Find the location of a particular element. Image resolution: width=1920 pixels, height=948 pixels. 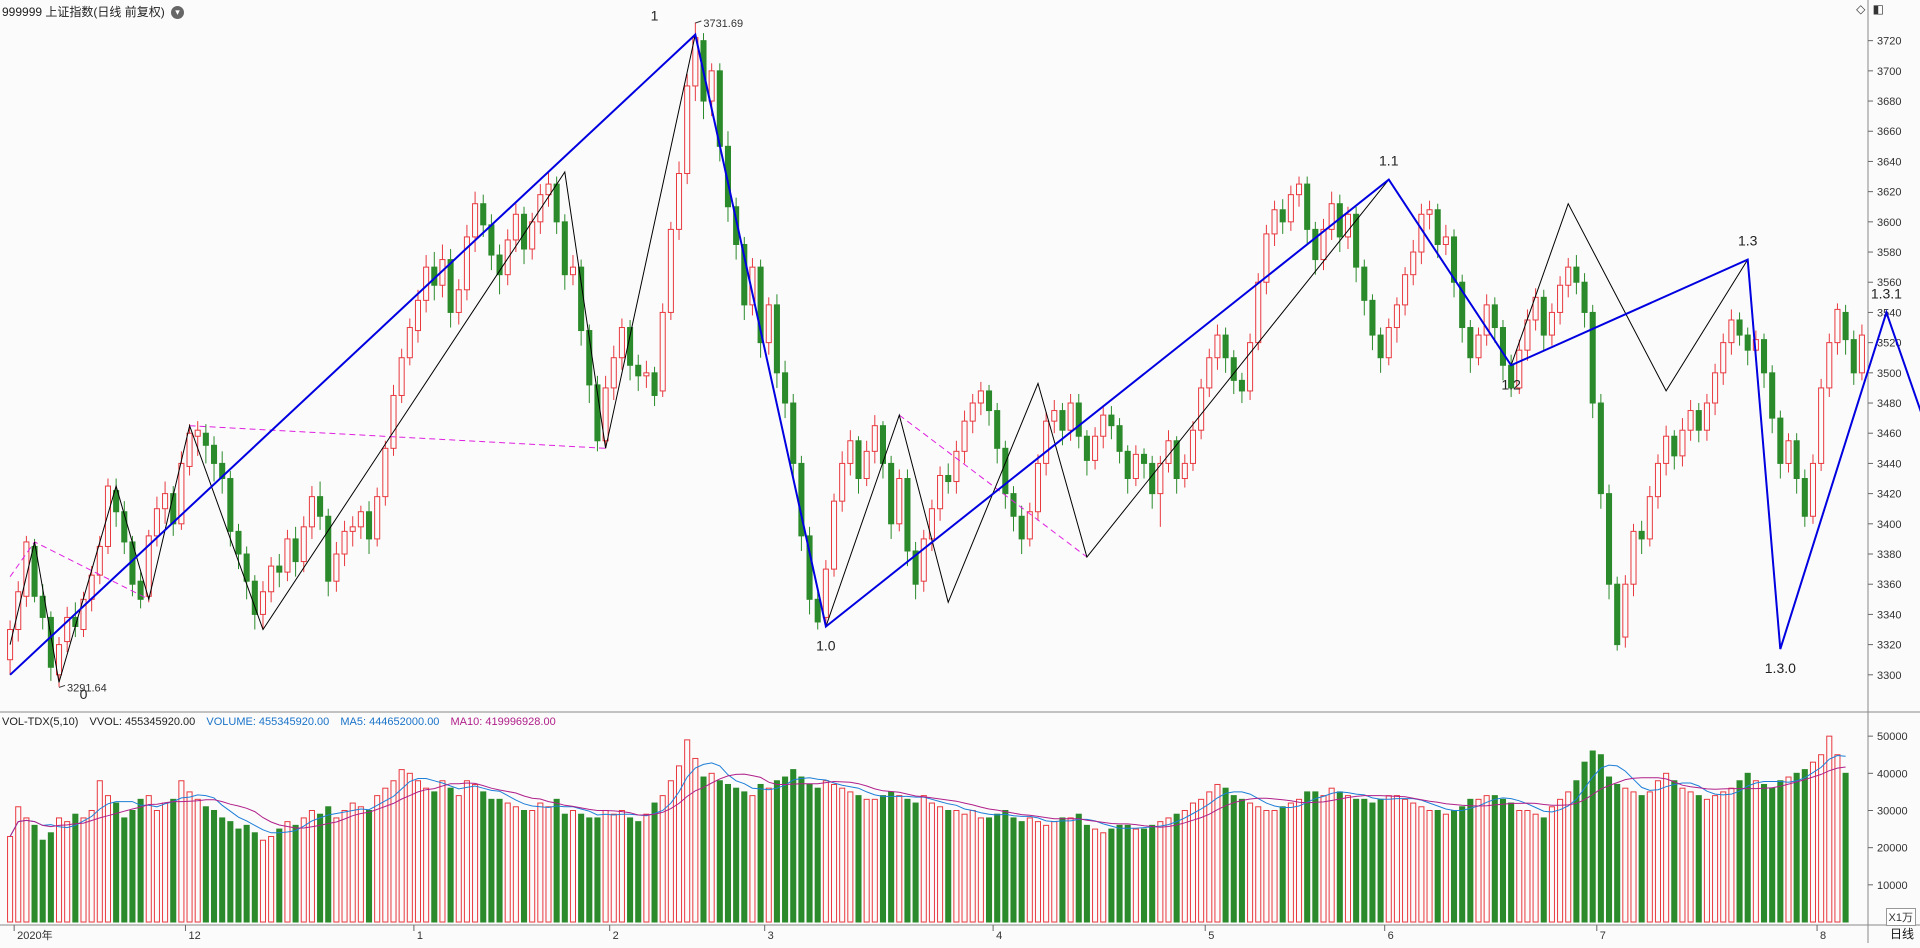

diamond-icon: ◇ is located at coordinates (1861, 9).